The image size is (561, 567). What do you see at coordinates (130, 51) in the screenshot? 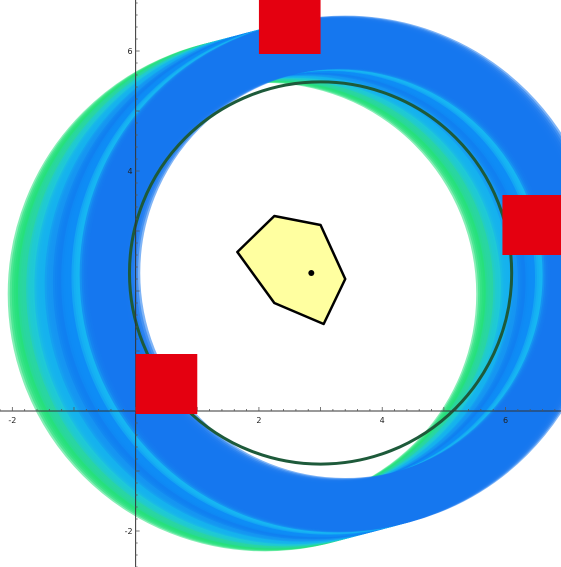
I see `y-tick-label: 6` at bounding box center [130, 51].